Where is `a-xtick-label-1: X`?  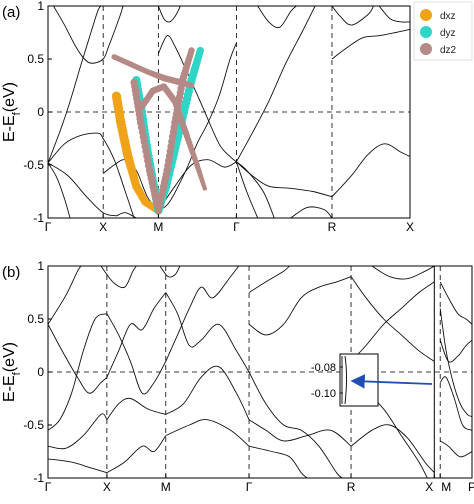 a-xtick-label-1: X is located at coordinates (103, 227).